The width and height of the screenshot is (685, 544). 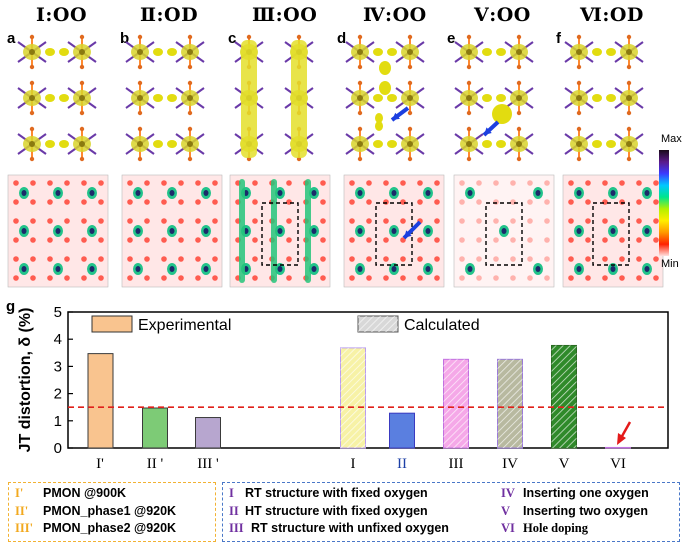 What do you see at coordinates (11, 38) in the screenshot?
I see `panel-letter-a: a` at bounding box center [11, 38].